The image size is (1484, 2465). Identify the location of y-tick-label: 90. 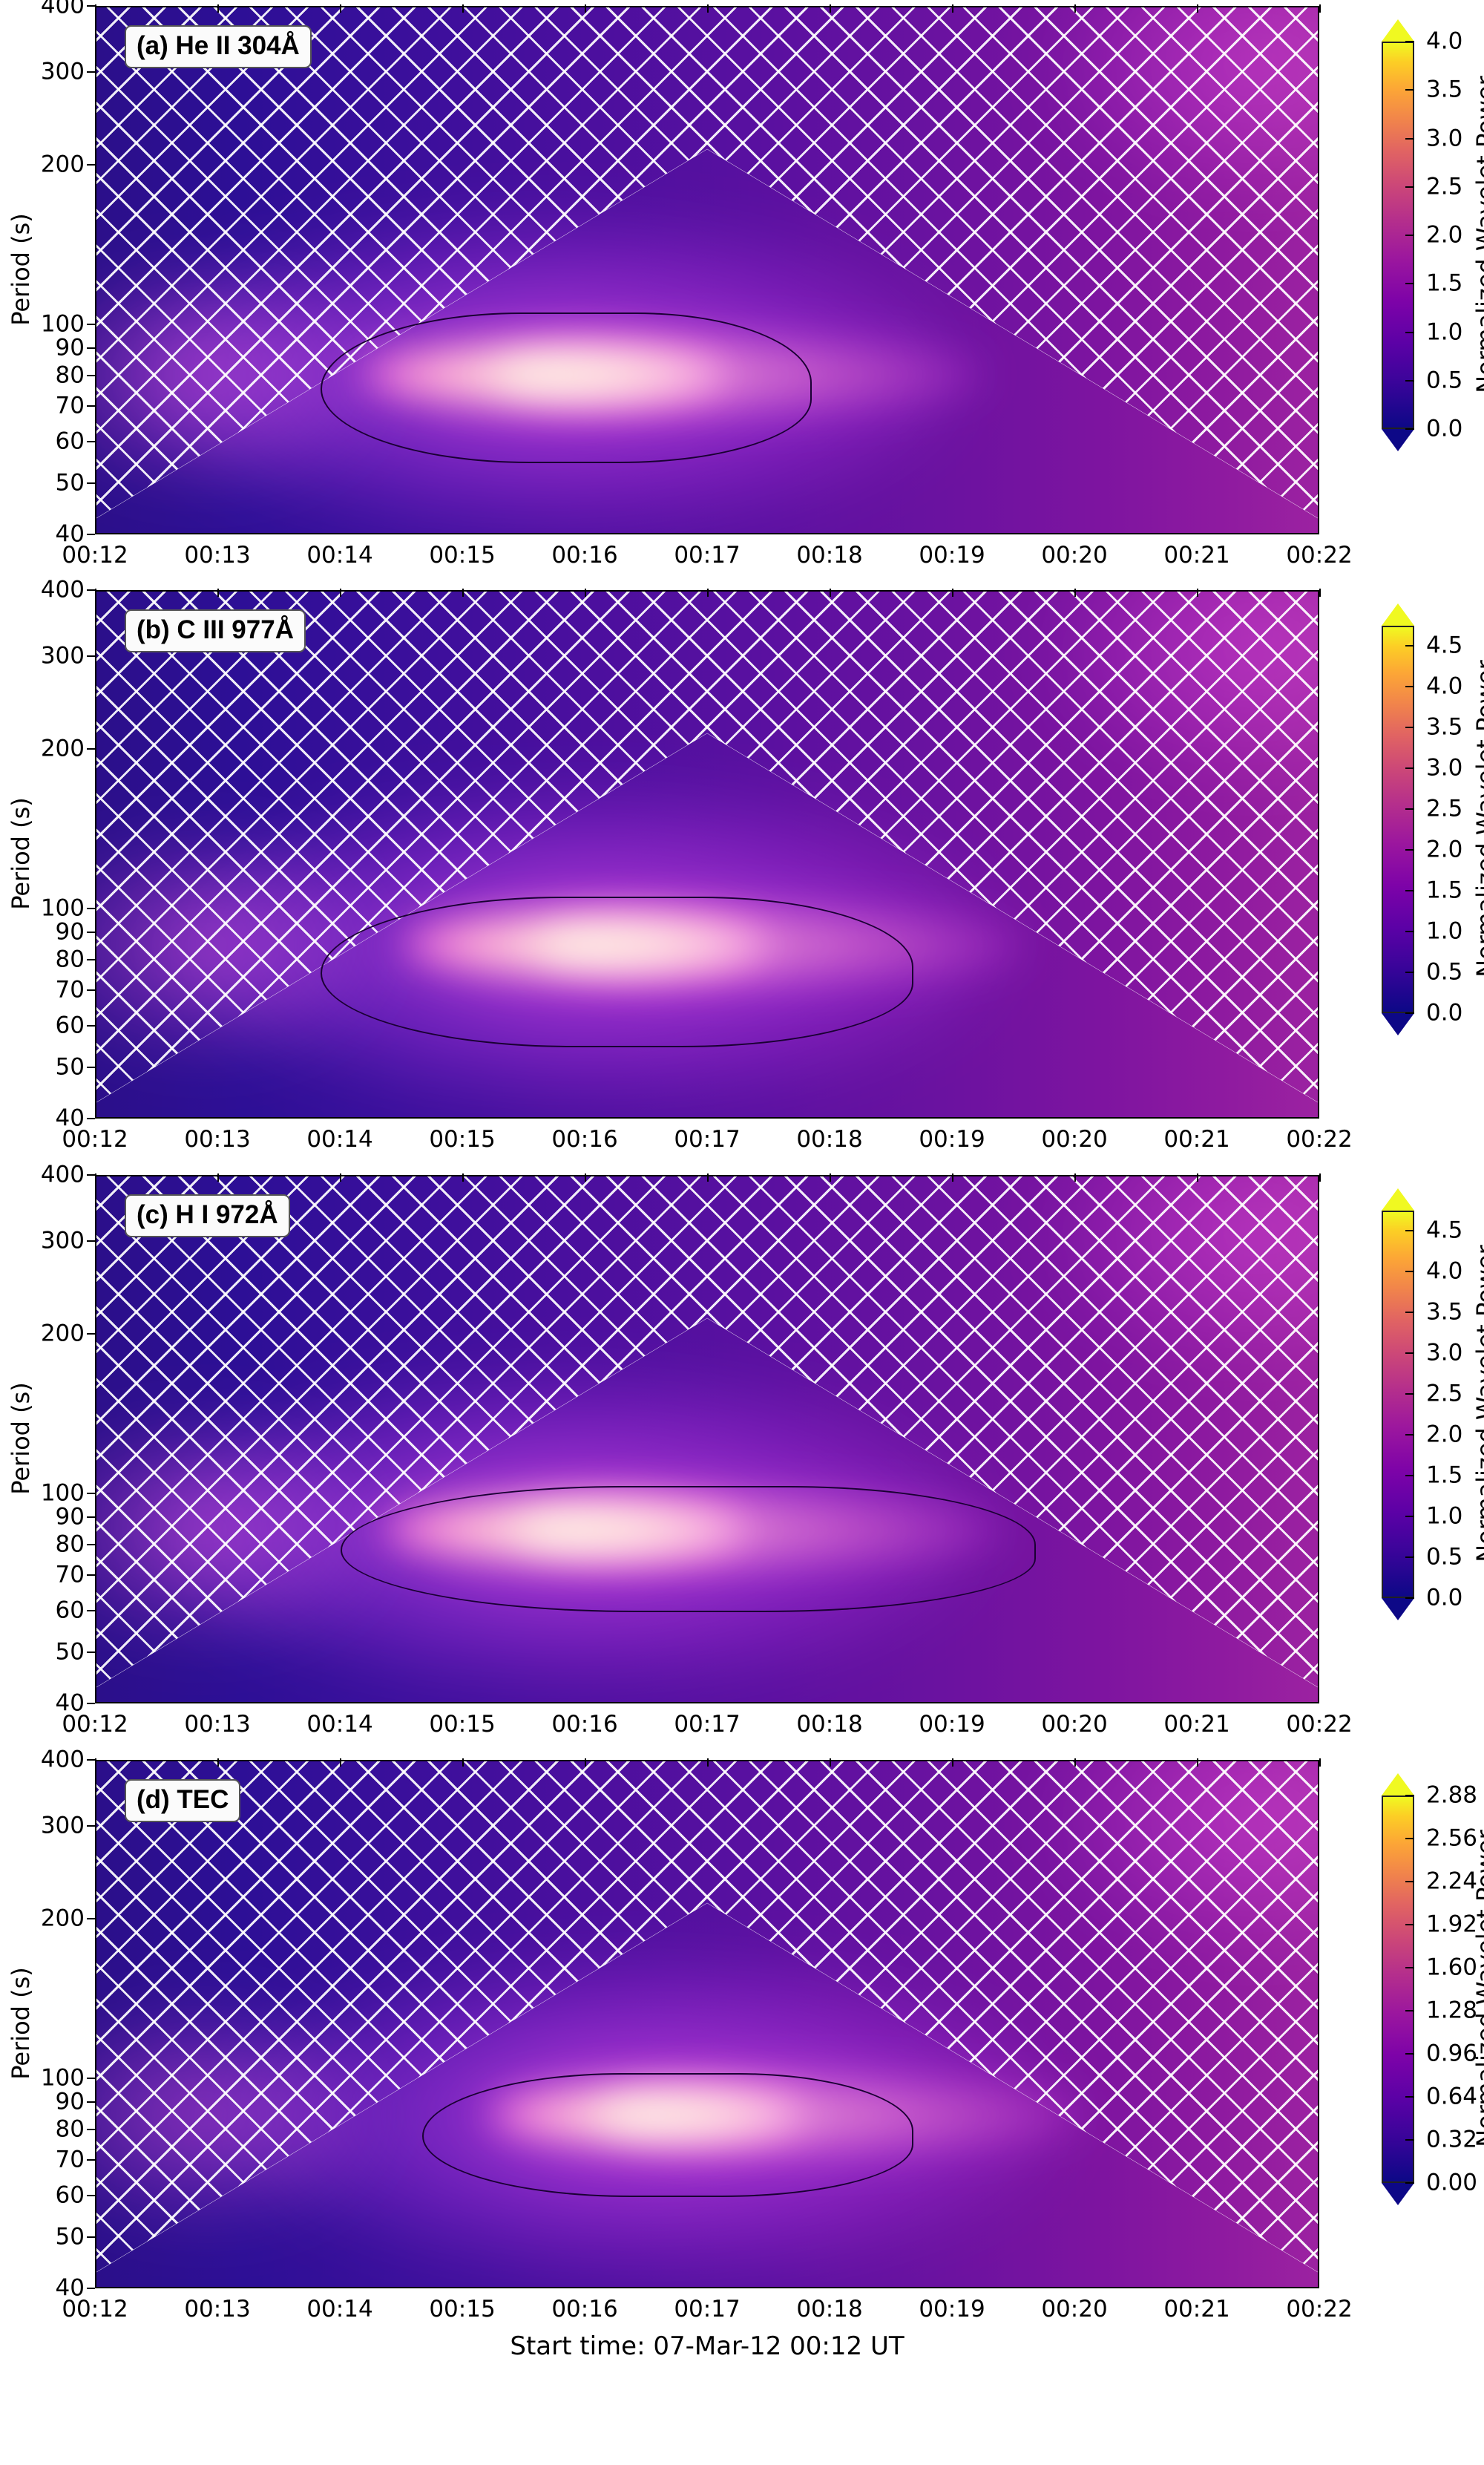
(70, 1517).